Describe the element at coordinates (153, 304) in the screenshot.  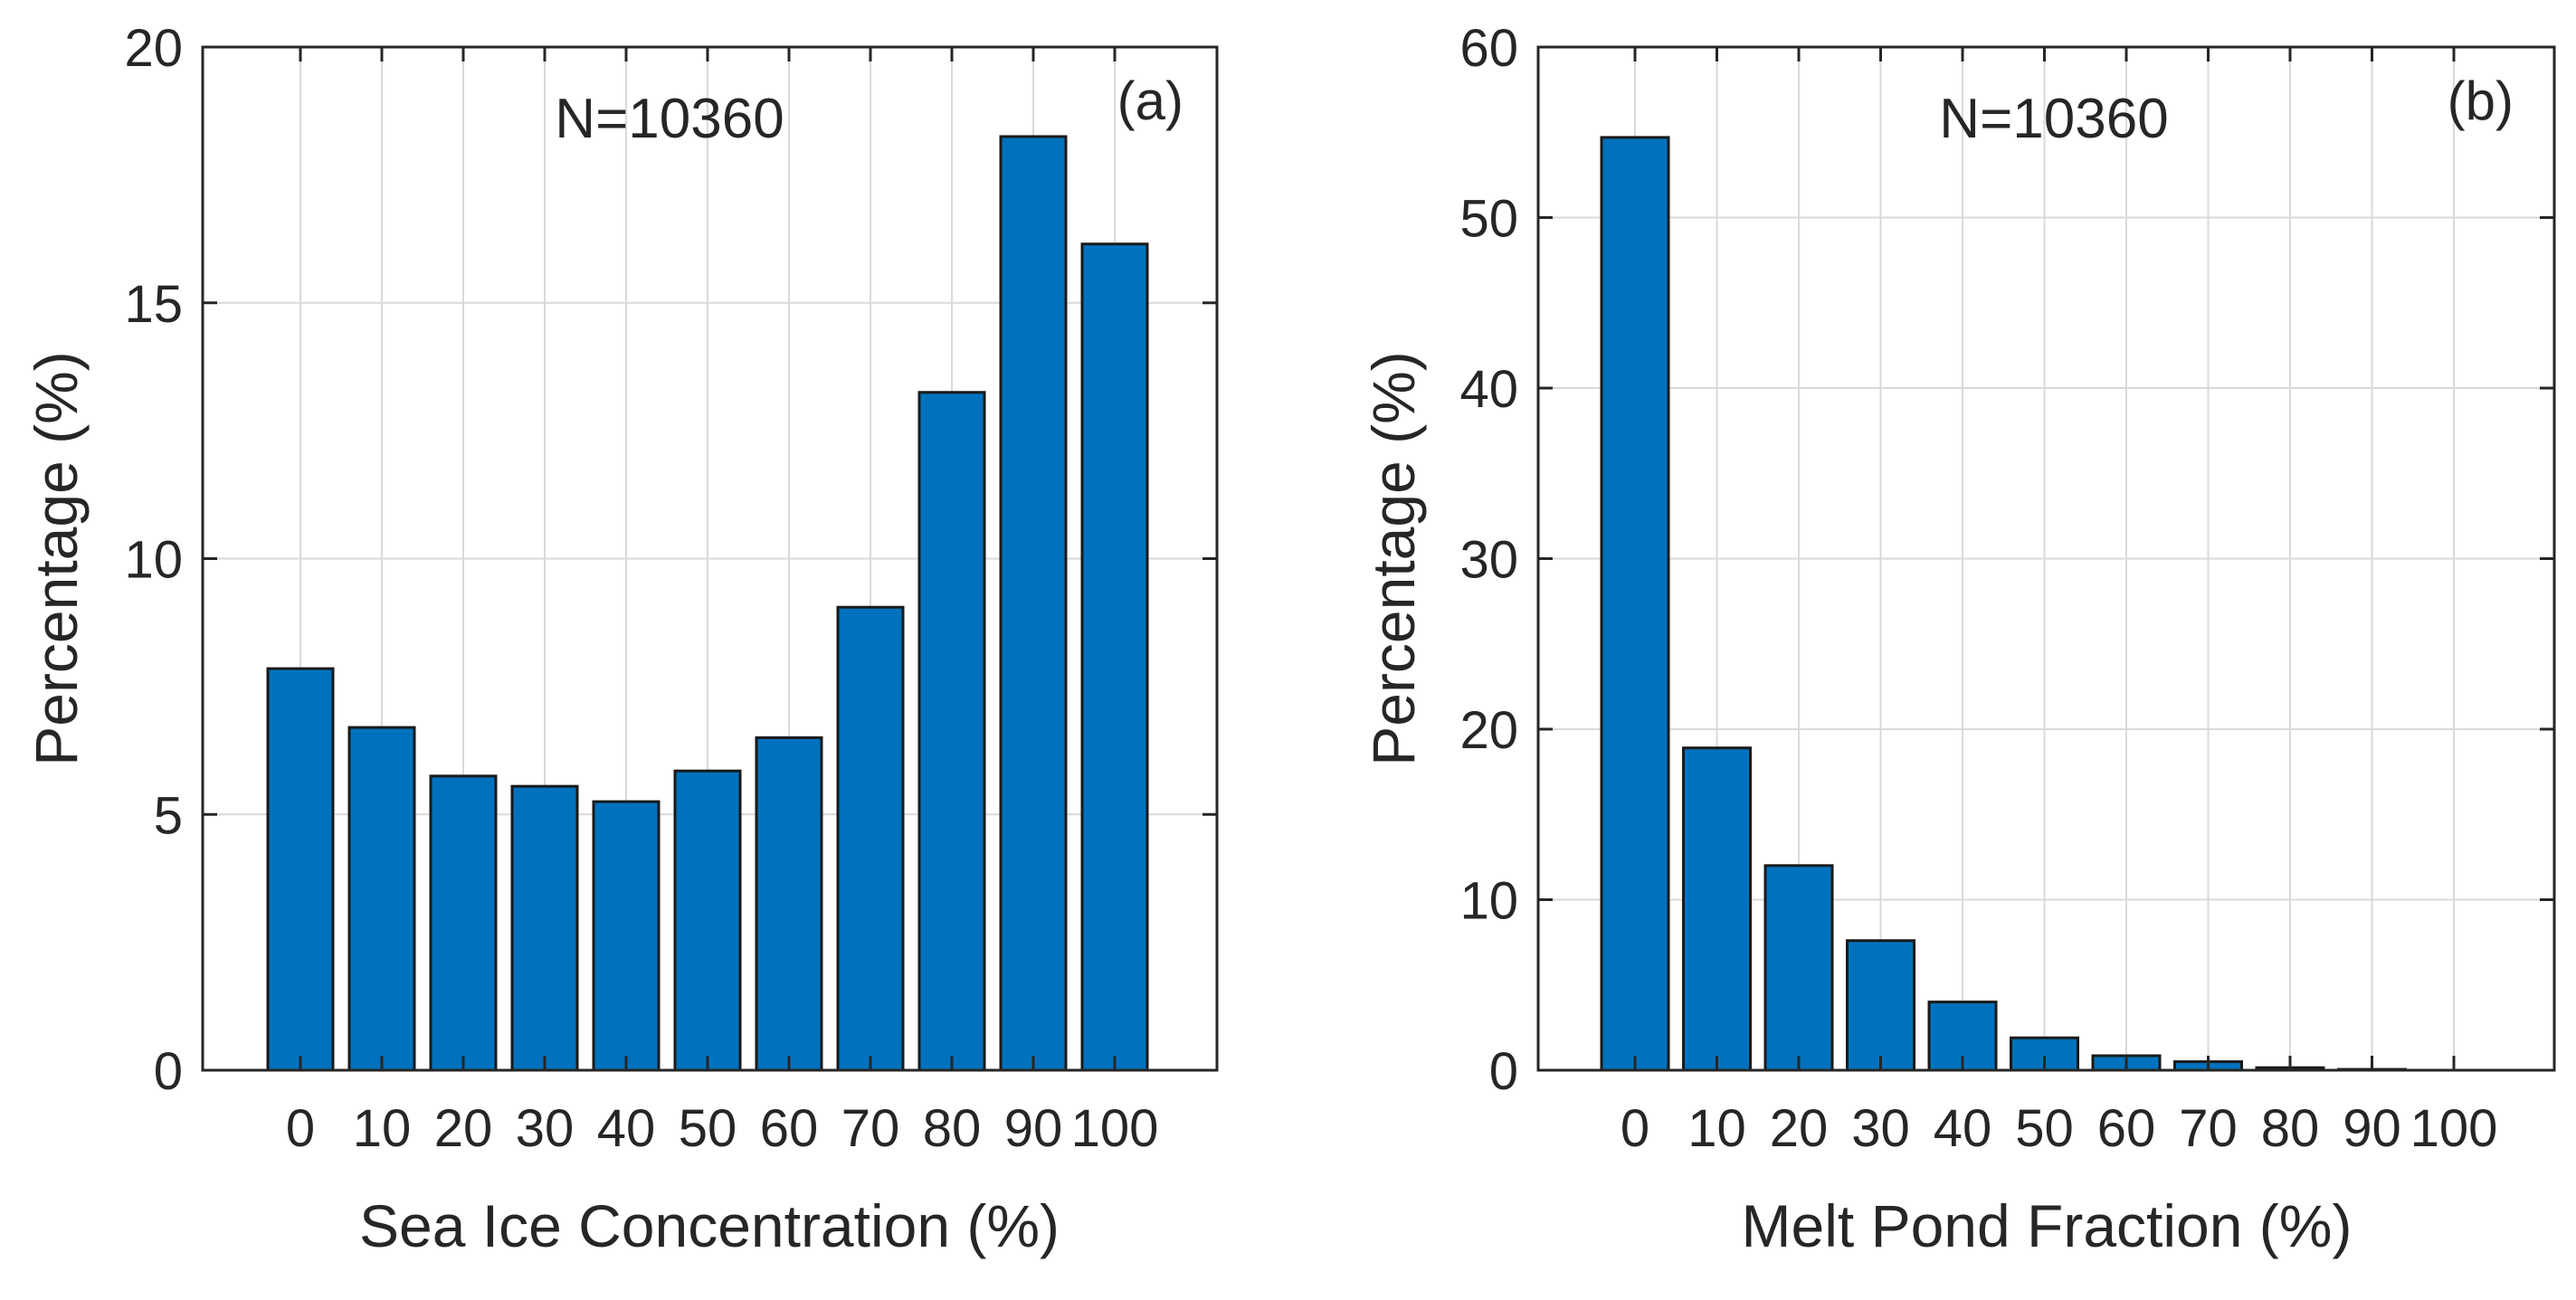
I see `y-tick-label: 15` at that location.